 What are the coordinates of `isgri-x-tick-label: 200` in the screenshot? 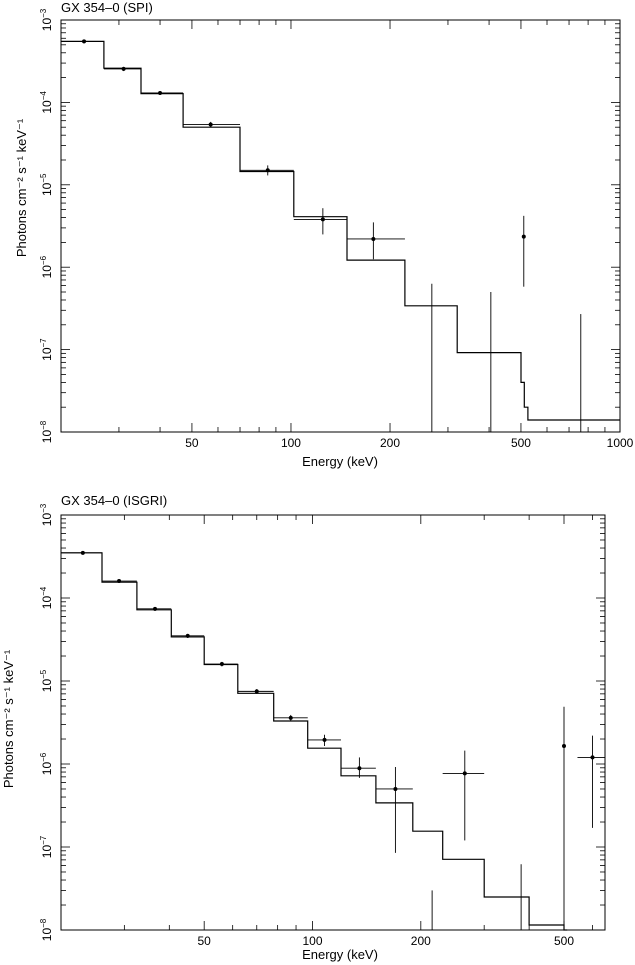 It's located at (421, 941).